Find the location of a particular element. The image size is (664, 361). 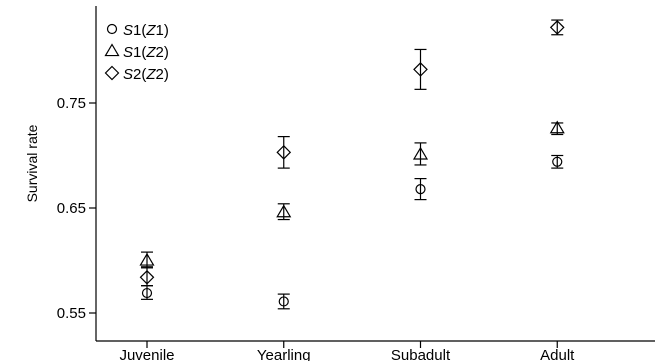

y-tick-label: 0.55 is located at coordinates (71, 313).